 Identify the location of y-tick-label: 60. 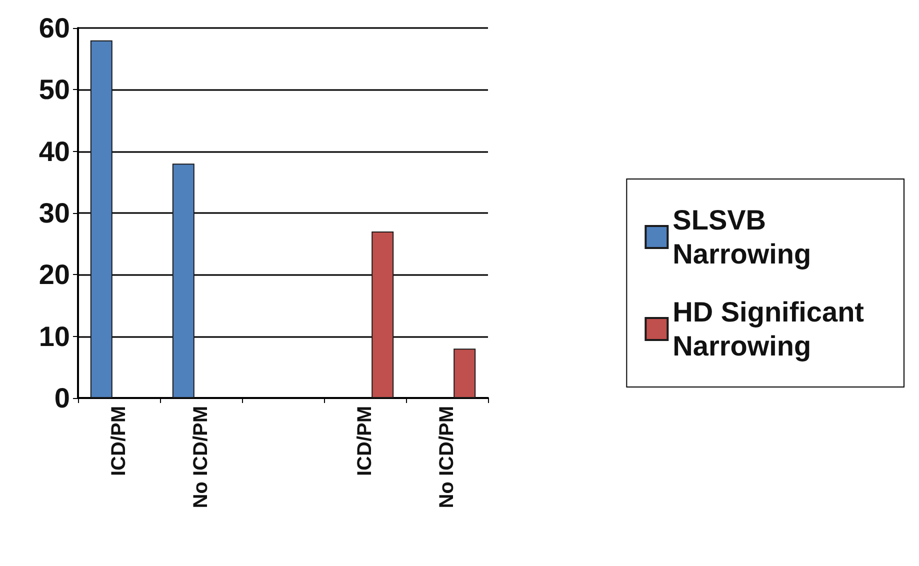
(54, 28).